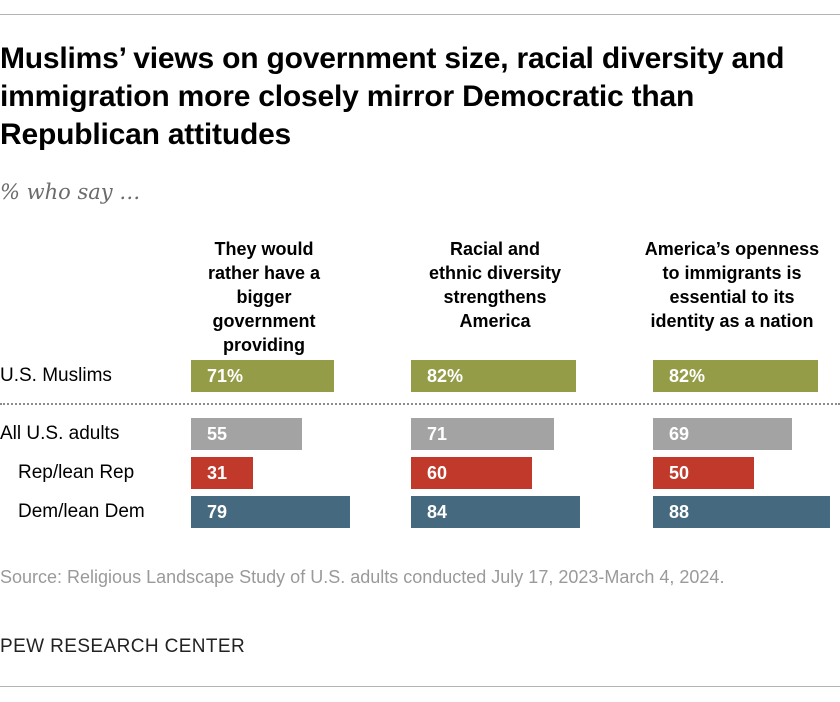  I want to click on bottom-rule, so click(420, 686).